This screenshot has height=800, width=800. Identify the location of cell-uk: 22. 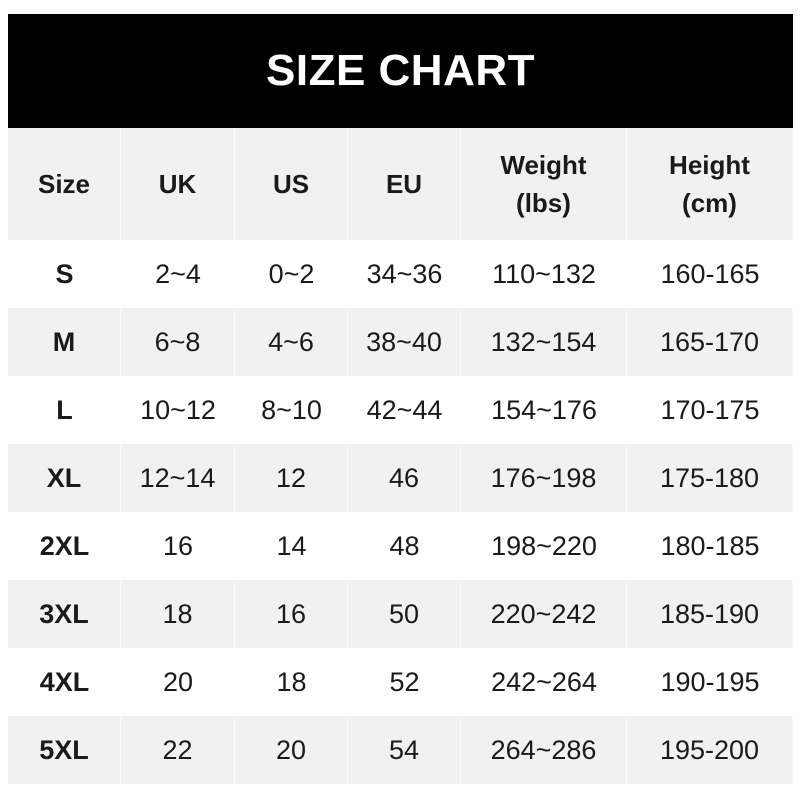
(178, 750).